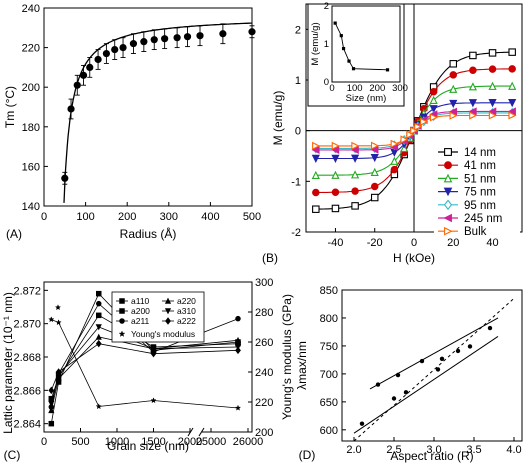  I want to click on panel-d-xtick-label: 3.5, so click(473, 450).